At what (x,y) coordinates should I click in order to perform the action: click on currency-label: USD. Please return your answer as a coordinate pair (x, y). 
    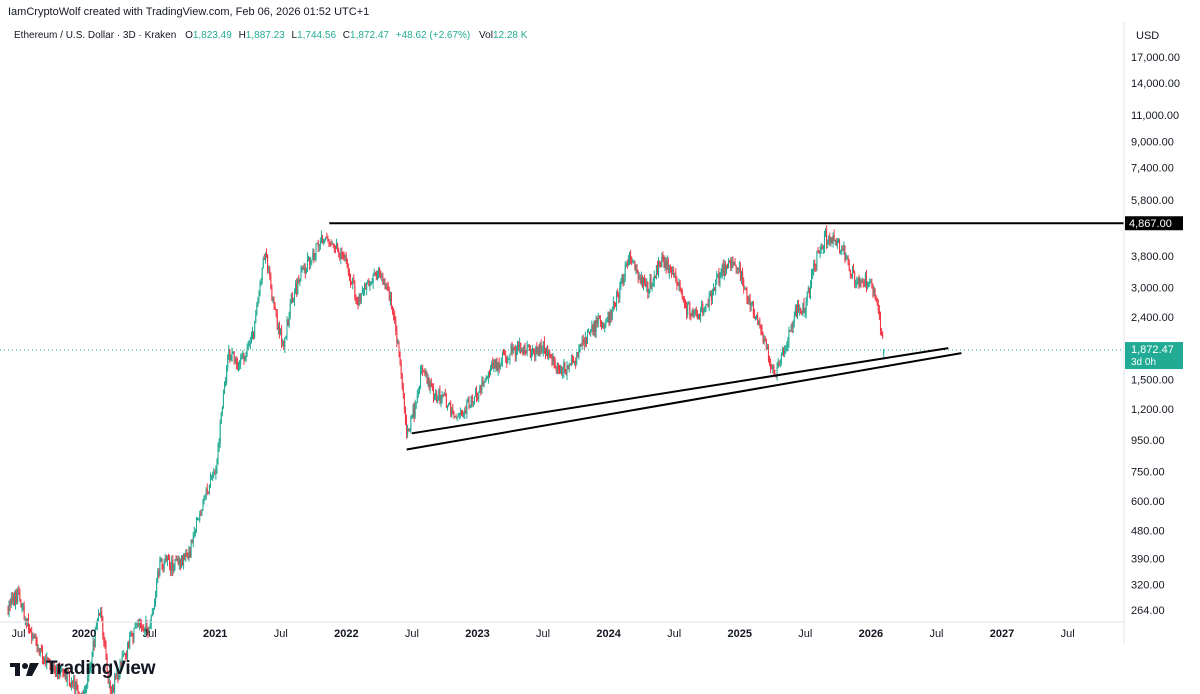
    Looking at the image, I should click on (1148, 36).